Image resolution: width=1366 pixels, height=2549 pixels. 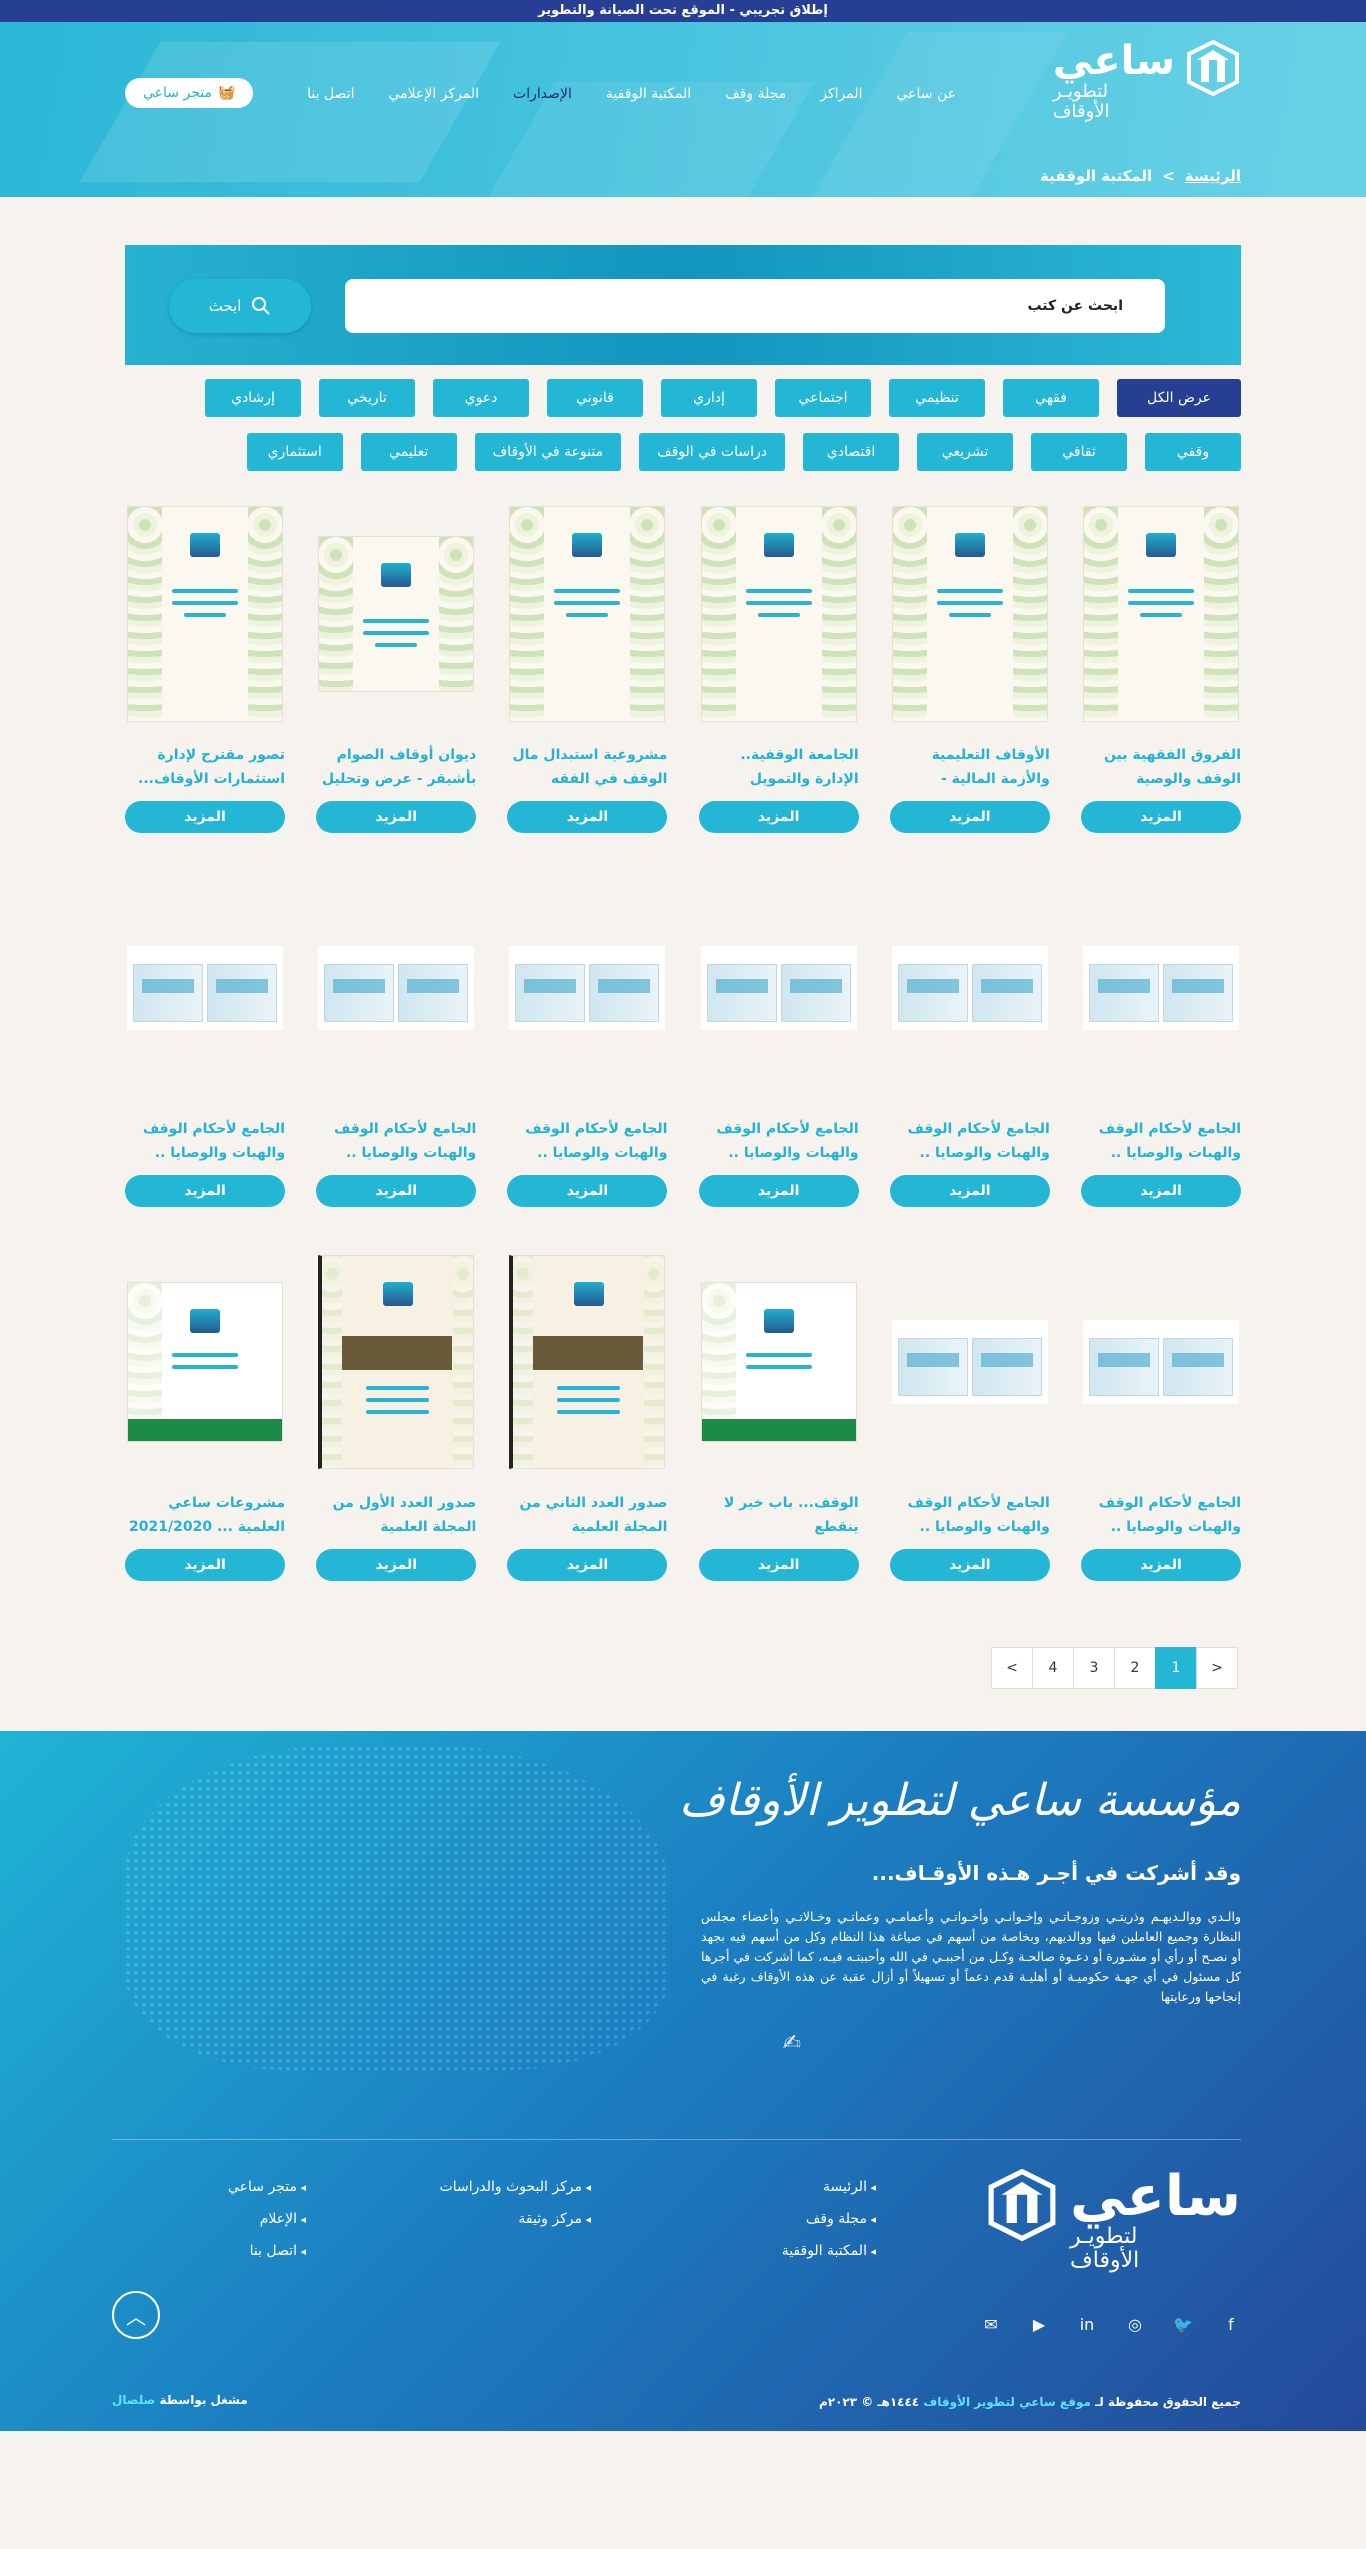 I want to click on breadcrumb-home: الرئيسة, so click(x=1212, y=176).